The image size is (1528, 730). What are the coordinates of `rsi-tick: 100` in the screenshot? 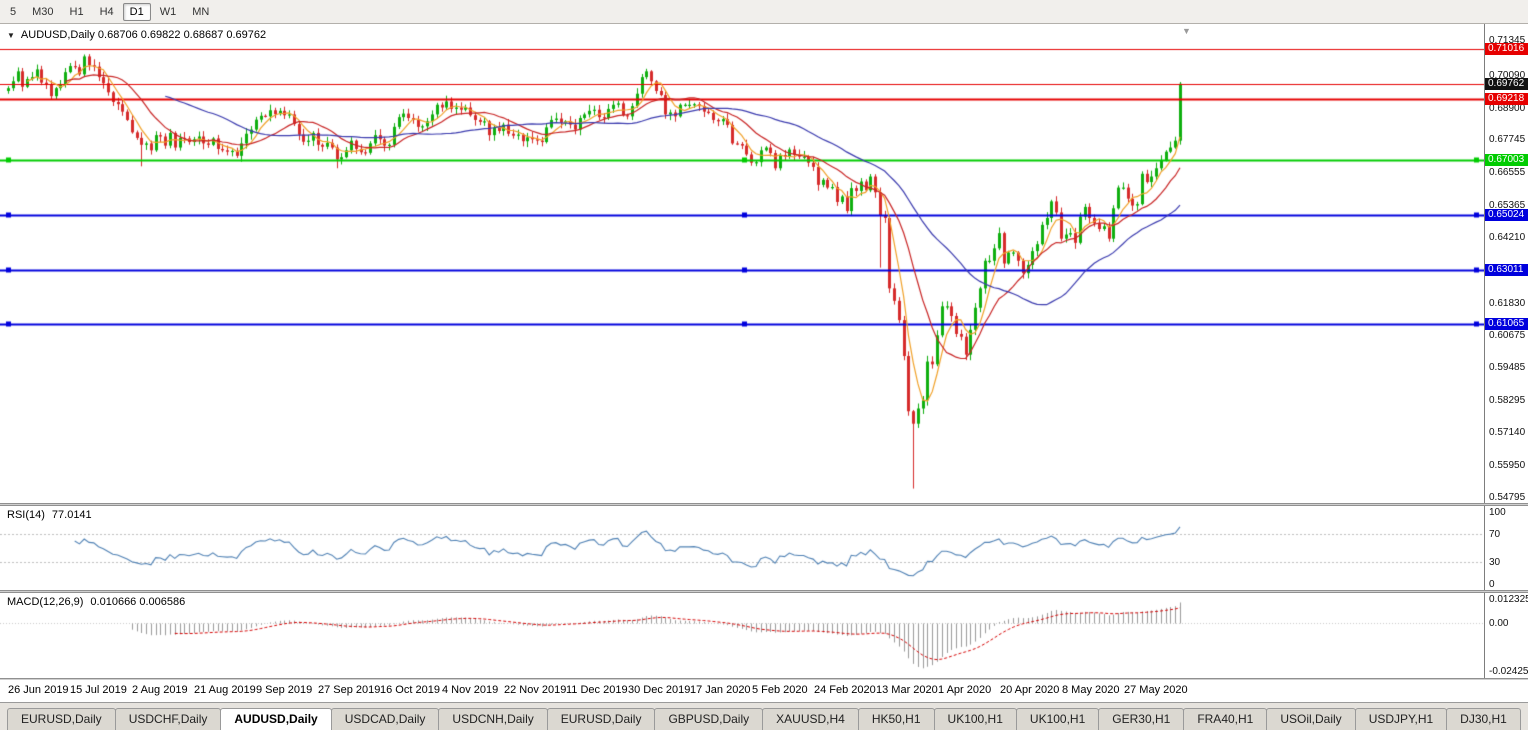 It's located at (1497, 512).